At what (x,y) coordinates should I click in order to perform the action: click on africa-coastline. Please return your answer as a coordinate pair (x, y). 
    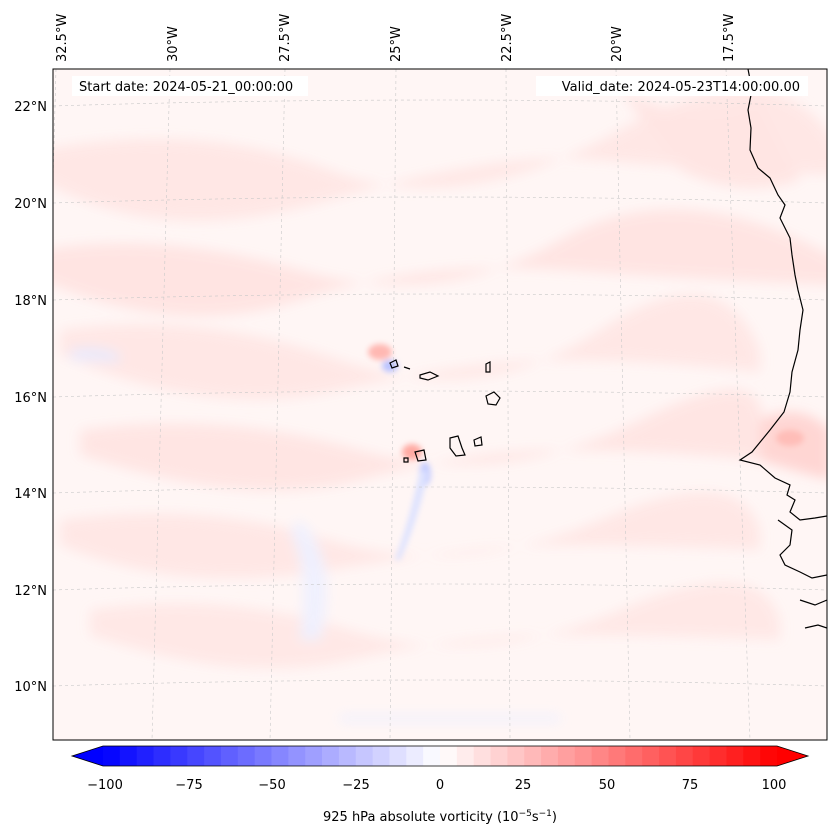
    Looking at the image, I should click on (782, 295).